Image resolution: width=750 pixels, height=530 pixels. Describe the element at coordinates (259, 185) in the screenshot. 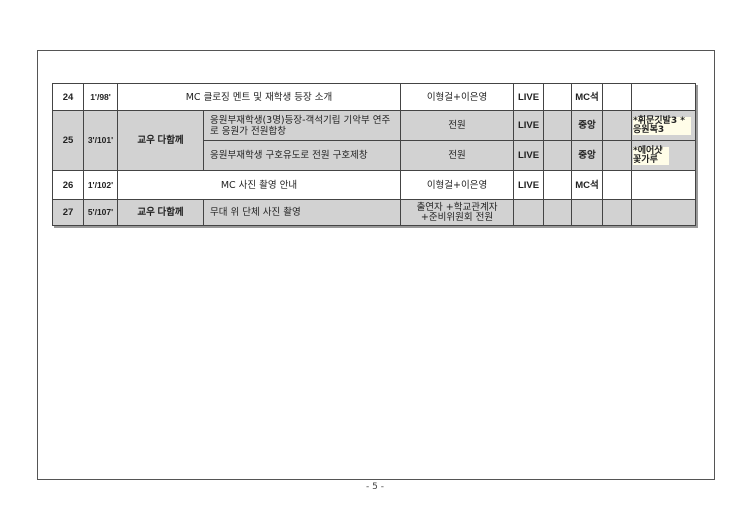

I see `row-content: MC 사진 촬영 안내` at that location.